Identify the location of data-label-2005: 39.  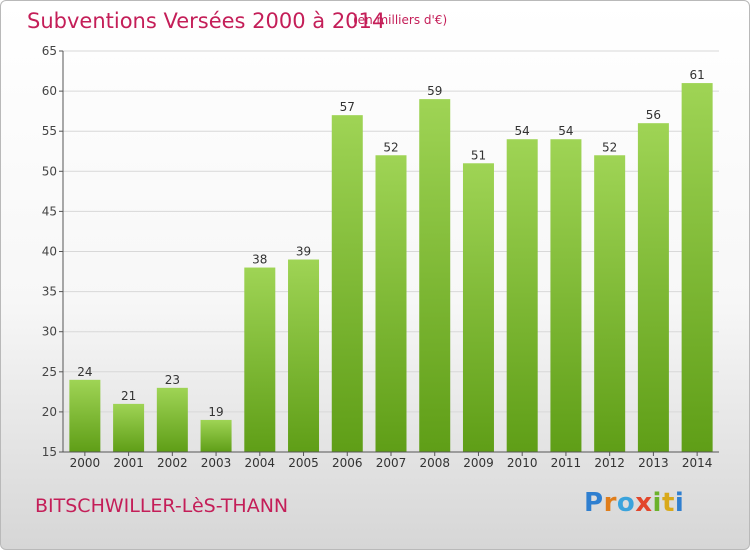
(303, 252).